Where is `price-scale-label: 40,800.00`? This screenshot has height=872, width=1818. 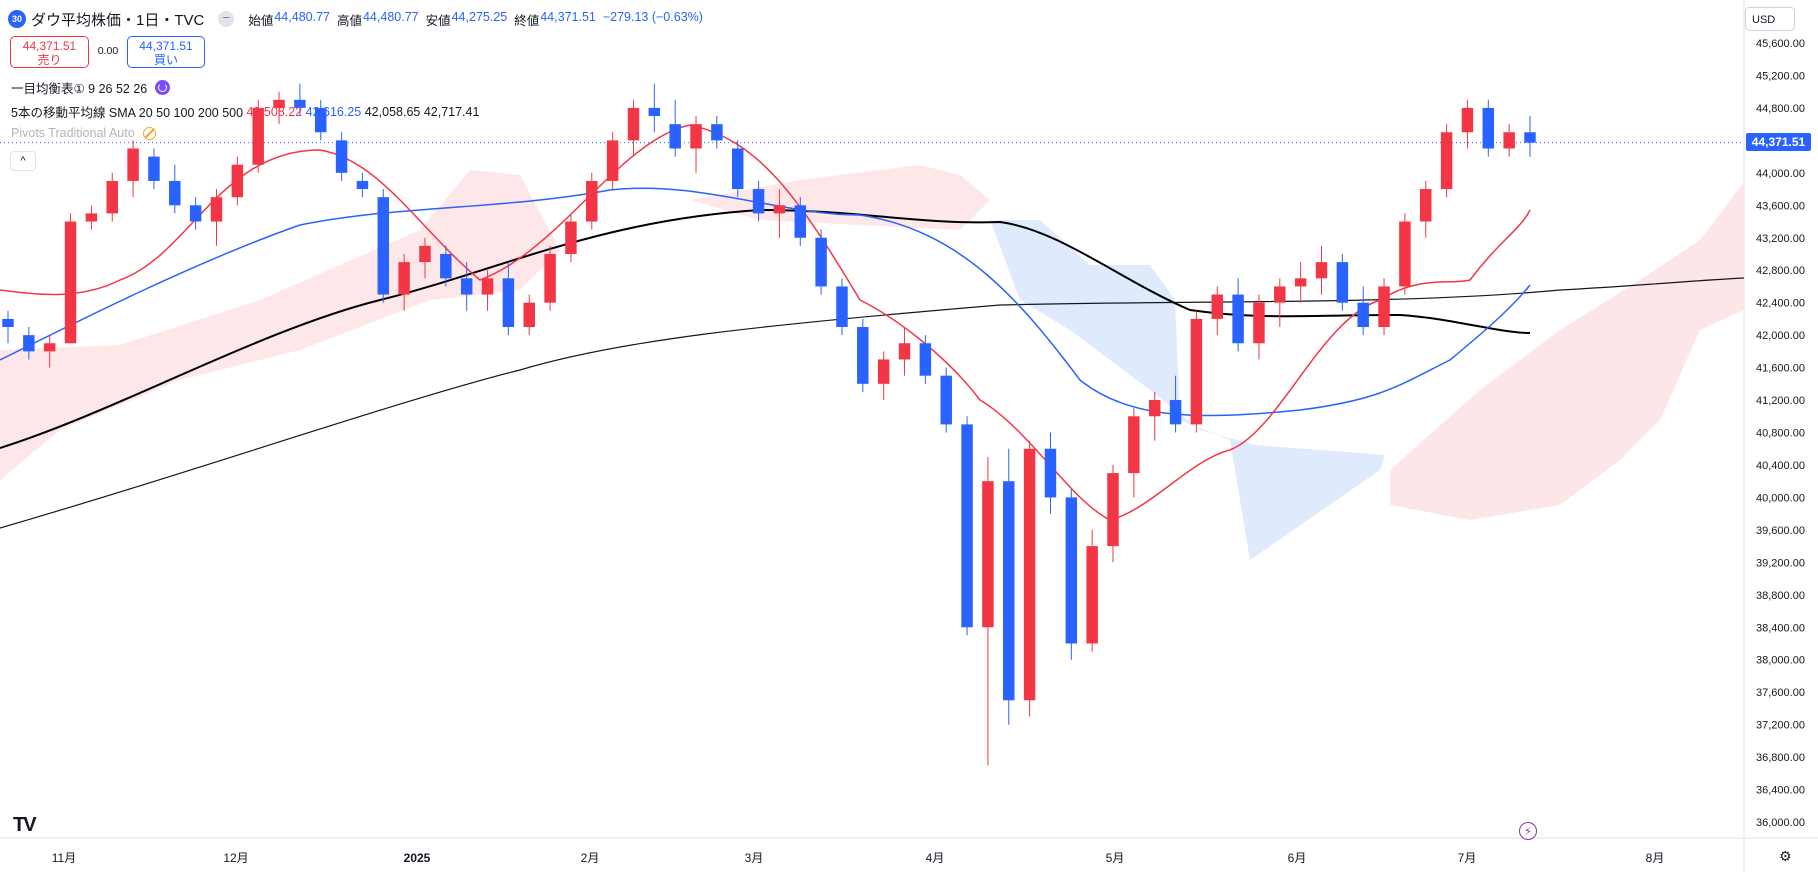
price-scale-label: 40,800.00 is located at coordinates (1780, 434).